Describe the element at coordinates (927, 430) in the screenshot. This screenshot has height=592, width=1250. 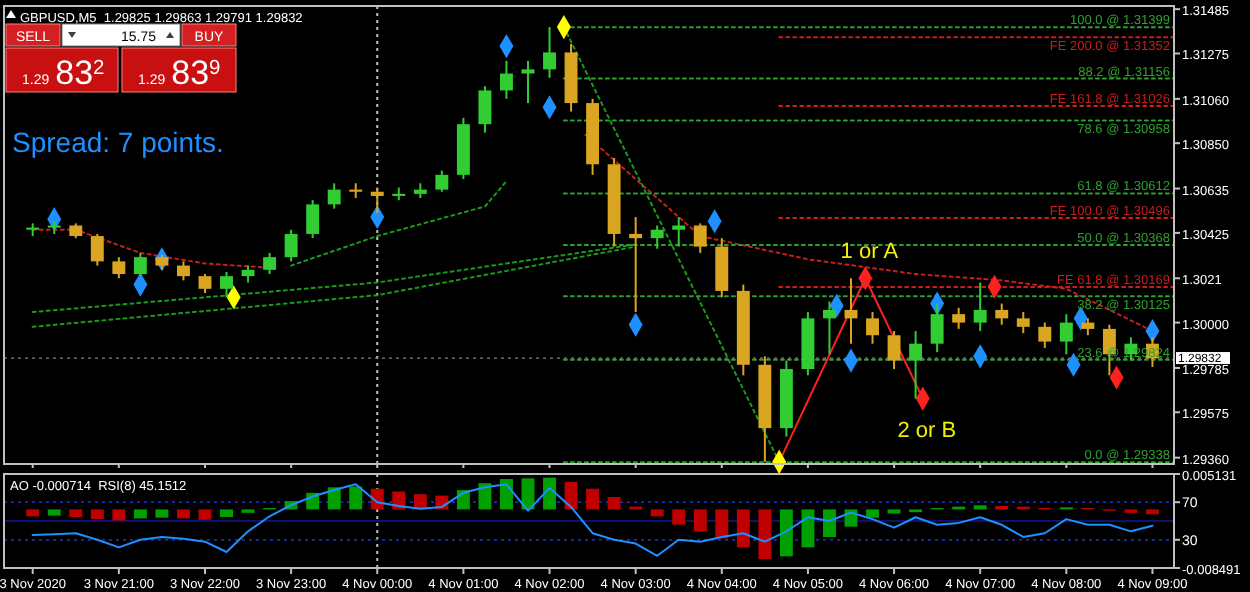
I see `annotation: 2 or B` at that location.